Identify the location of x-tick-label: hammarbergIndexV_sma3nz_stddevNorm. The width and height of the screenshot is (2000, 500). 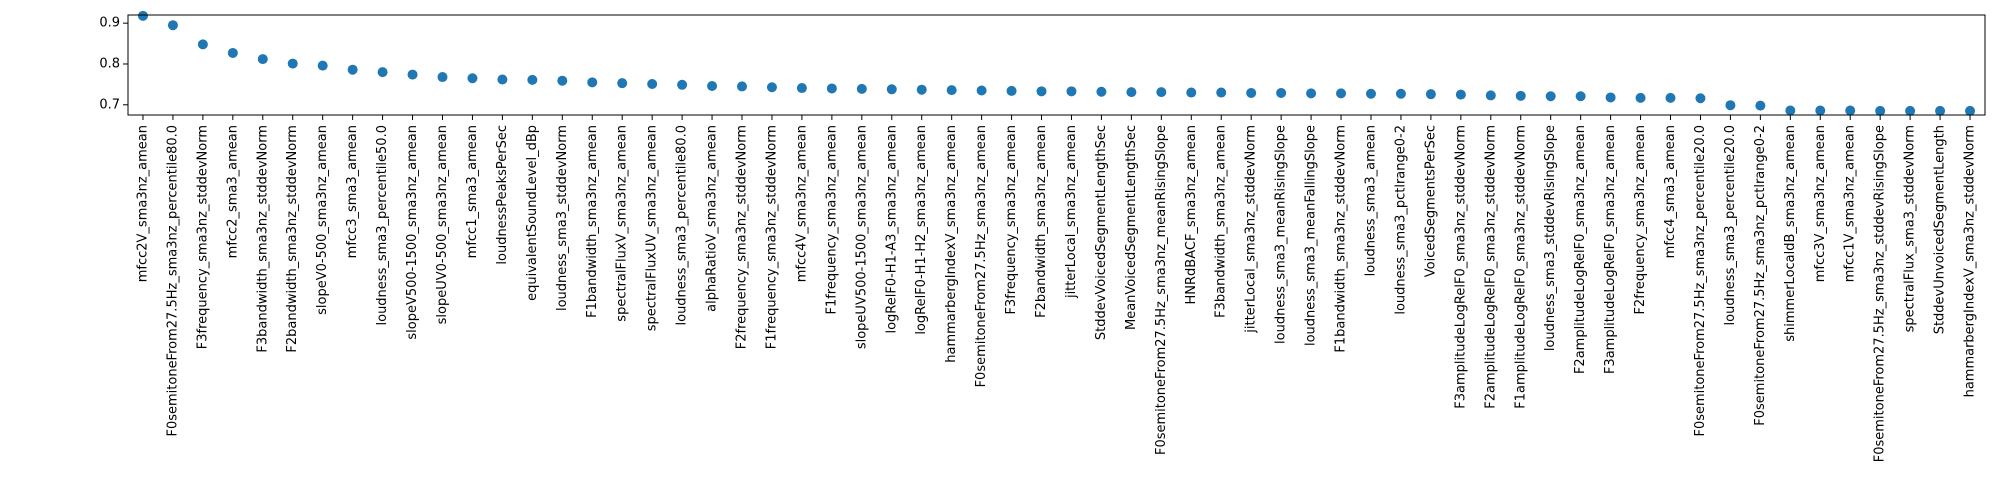
(1970, 261).